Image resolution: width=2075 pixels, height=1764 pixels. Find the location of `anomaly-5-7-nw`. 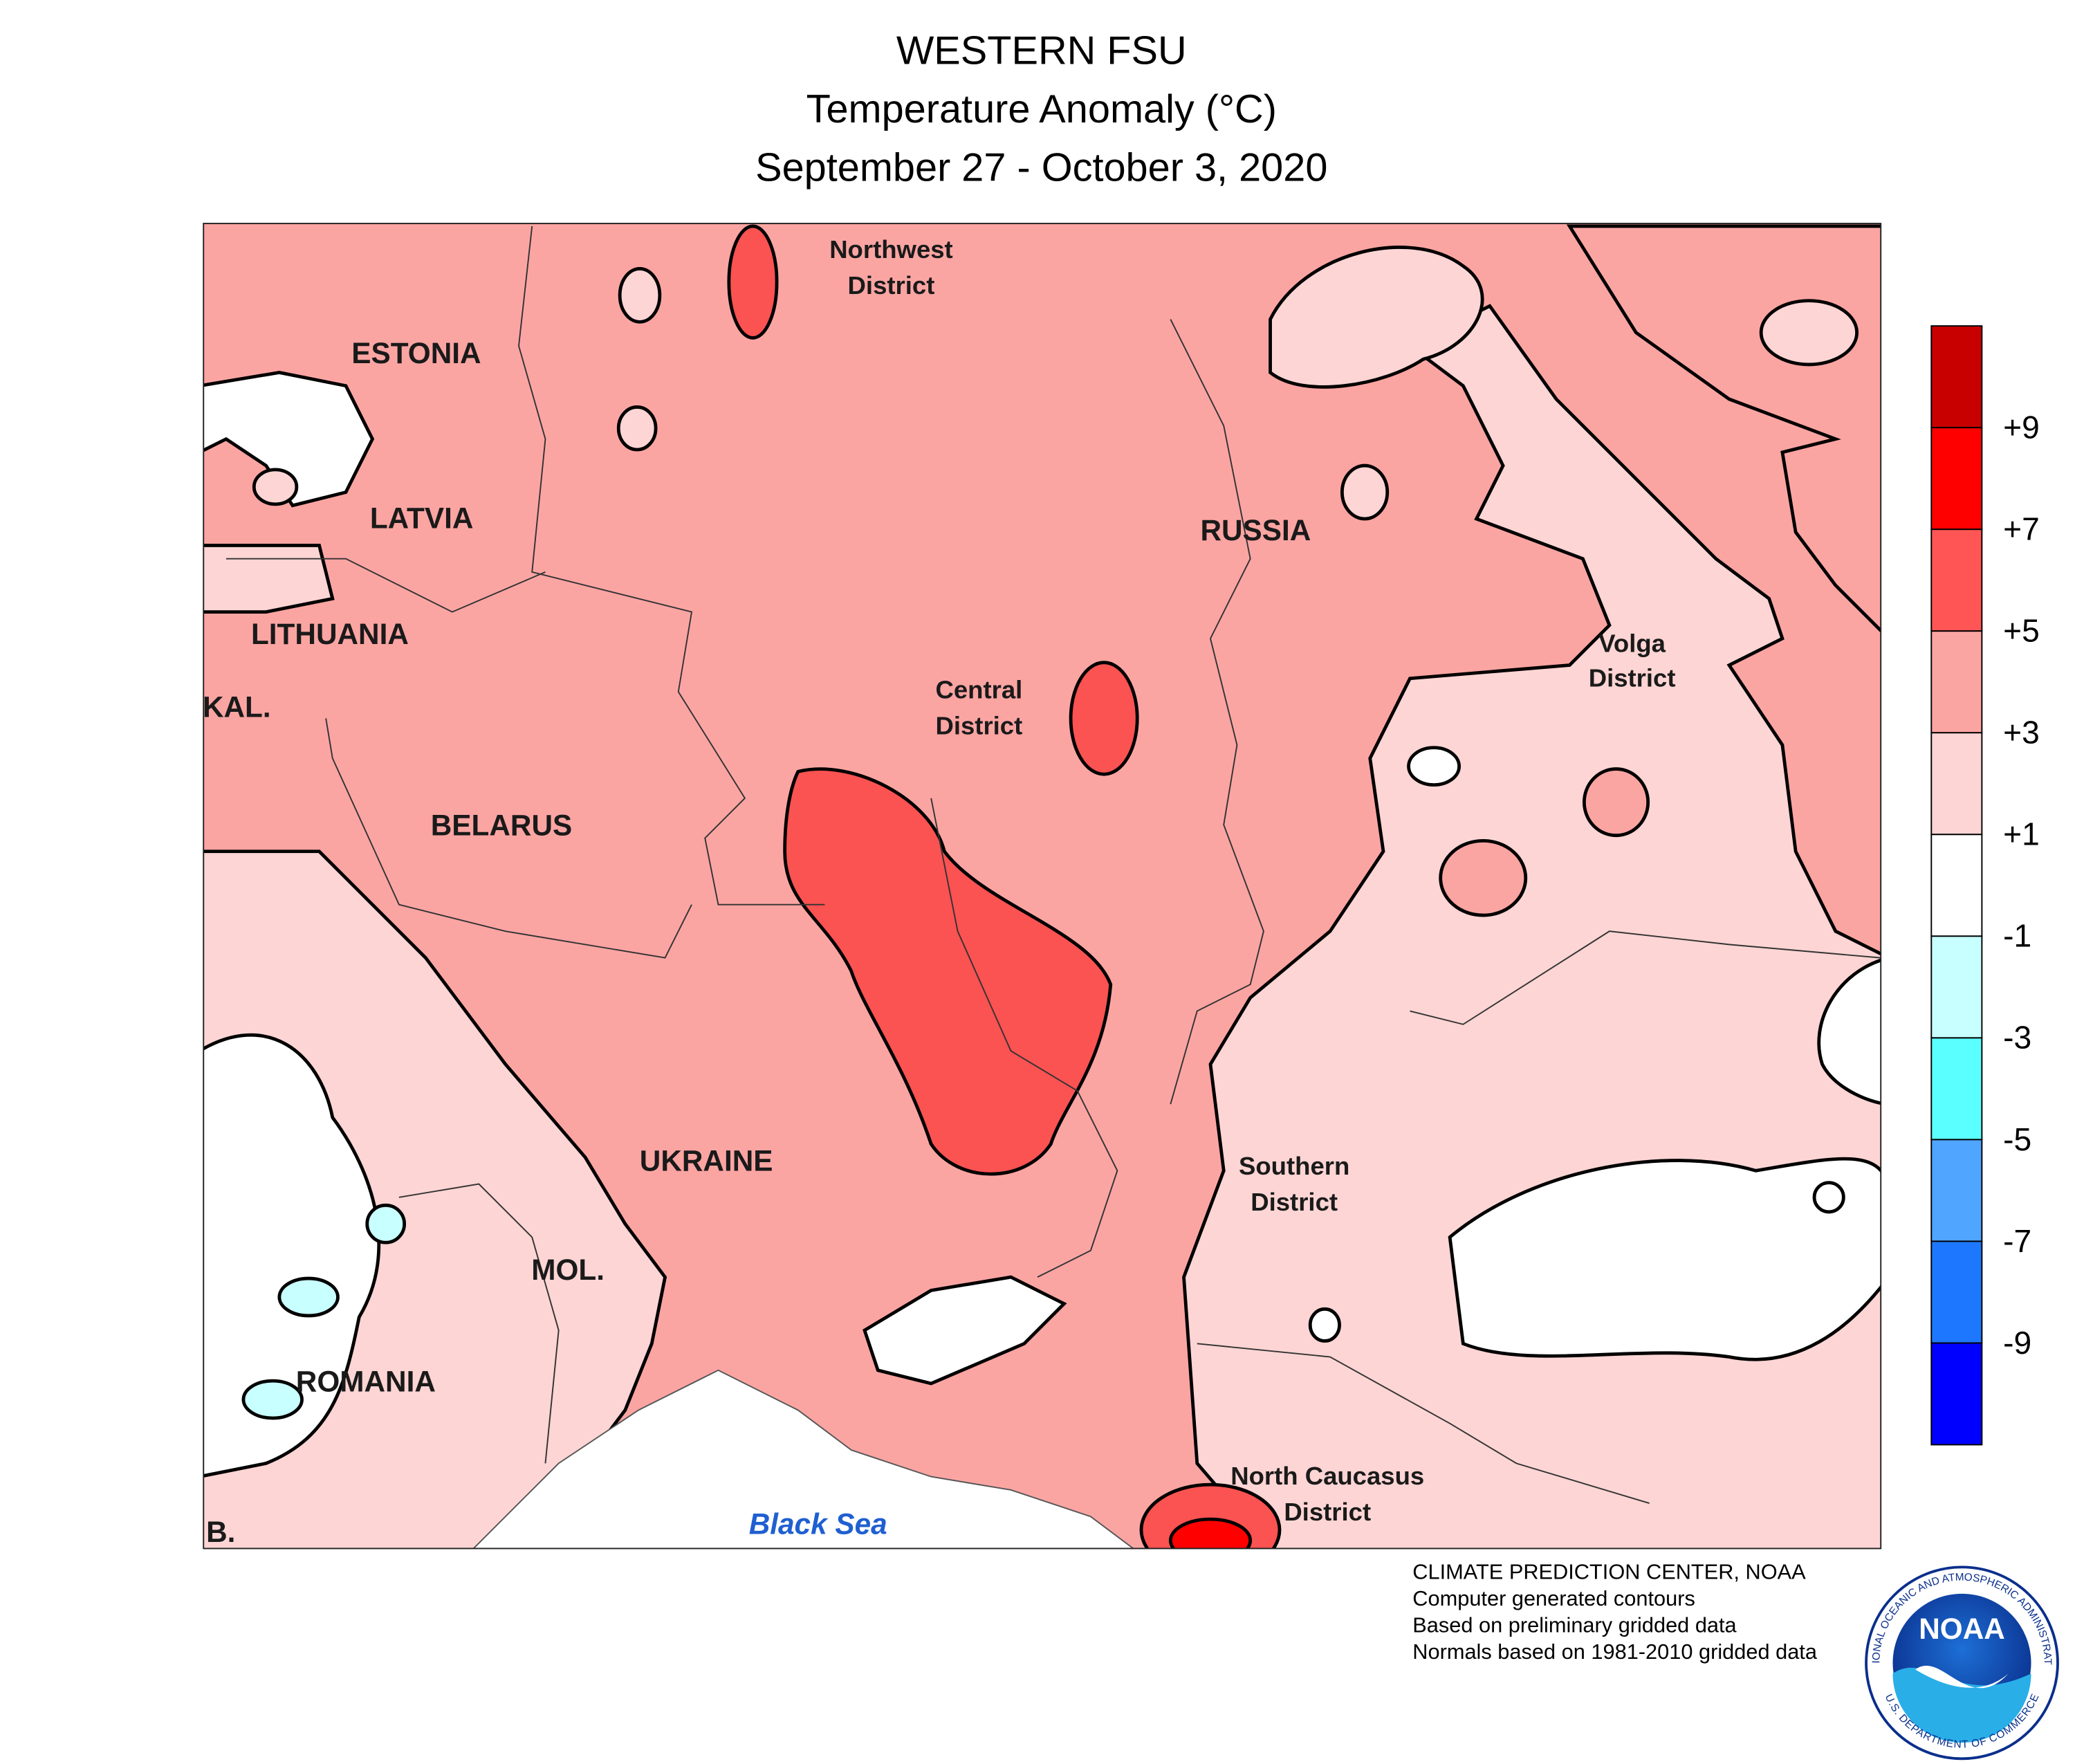

anomaly-5-7-nw is located at coordinates (753, 282).